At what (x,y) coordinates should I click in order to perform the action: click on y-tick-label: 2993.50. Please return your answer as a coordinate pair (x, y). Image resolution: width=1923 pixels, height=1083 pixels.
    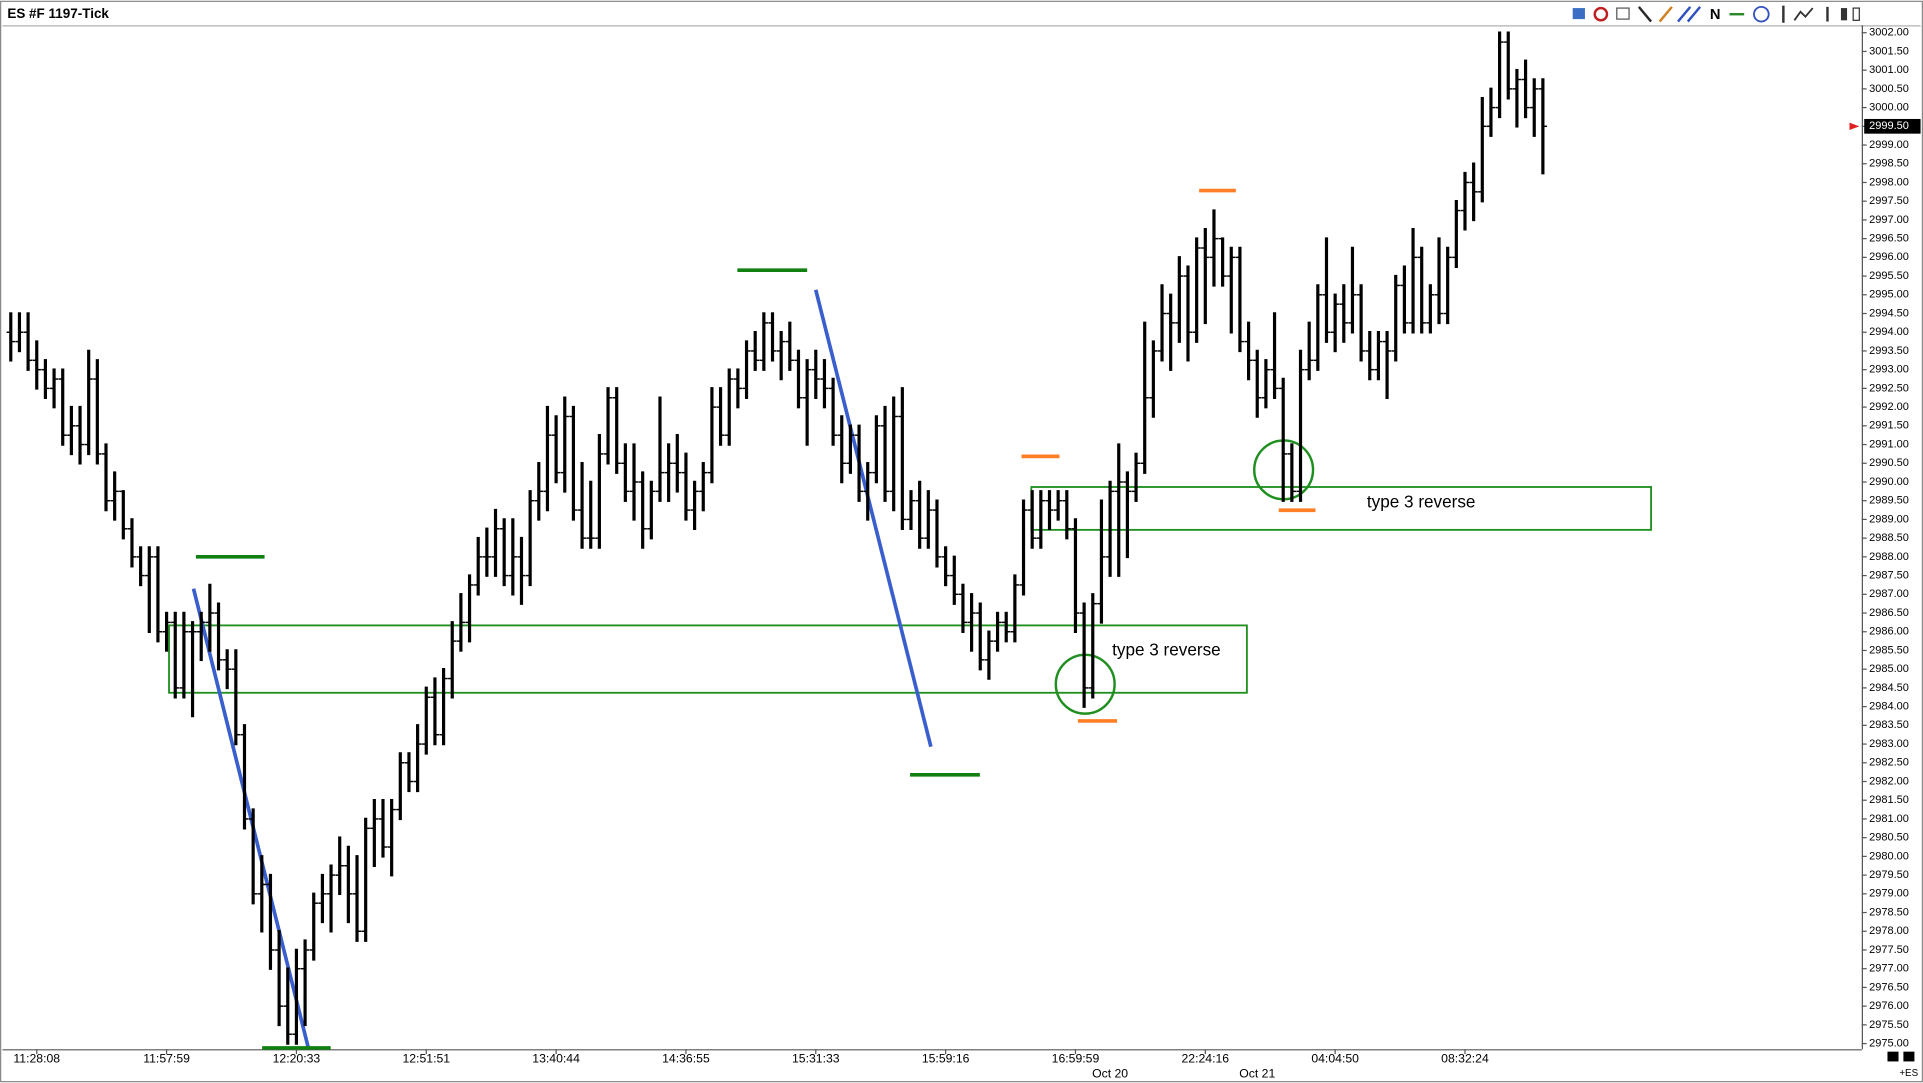
    Looking at the image, I should click on (1889, 351).